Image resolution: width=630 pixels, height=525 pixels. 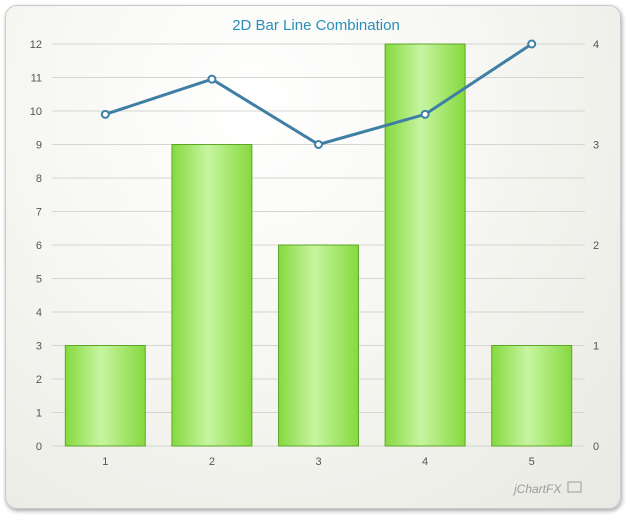 I want to click on brand-logo-text: jChartFX, so click(x=537, y=489).